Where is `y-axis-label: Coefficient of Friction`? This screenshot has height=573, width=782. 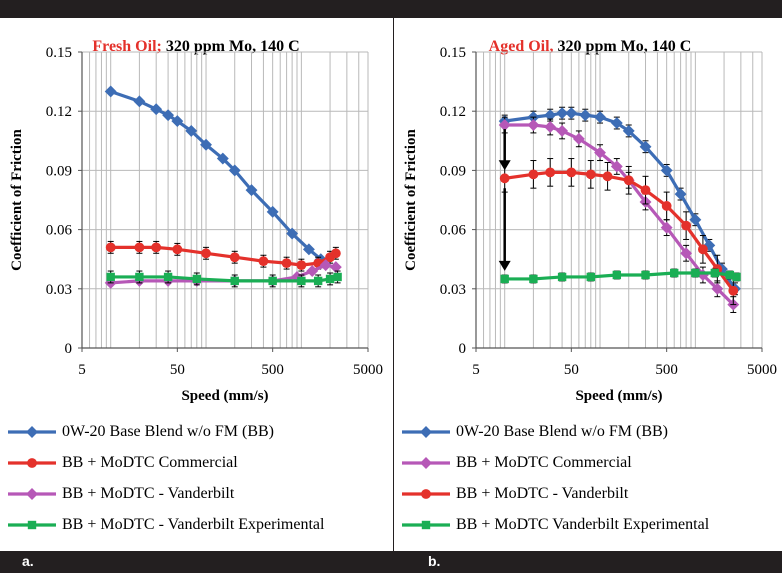 y-axis-label: Coefficient of Friction is located at coordinates (17, 200).